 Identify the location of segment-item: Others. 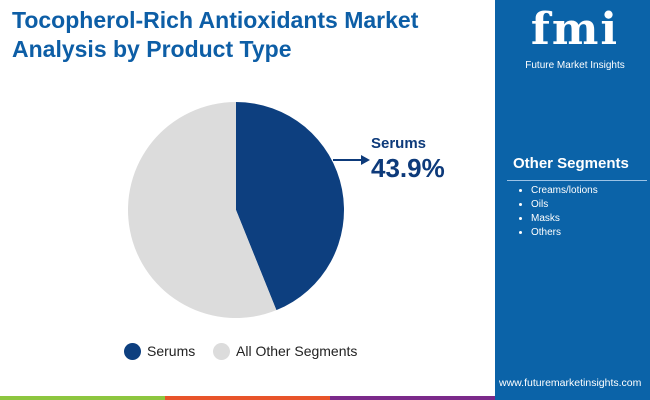
(564, 233).